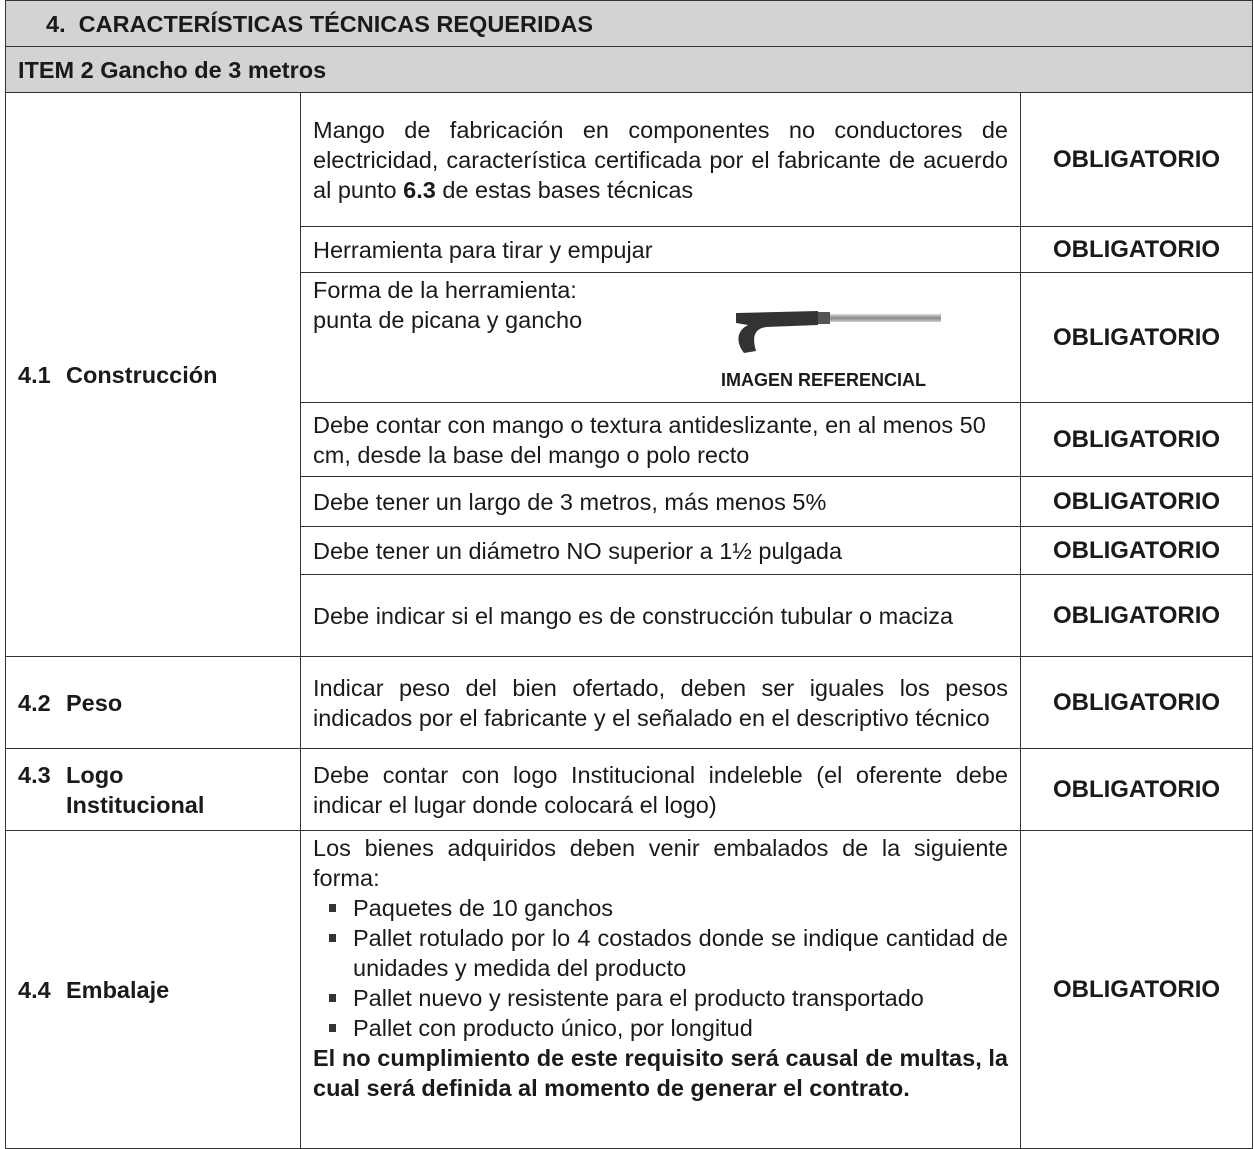  I want to click on item-header-row: ITEM 2 Gancho de 3 metros, so click(629, 69).